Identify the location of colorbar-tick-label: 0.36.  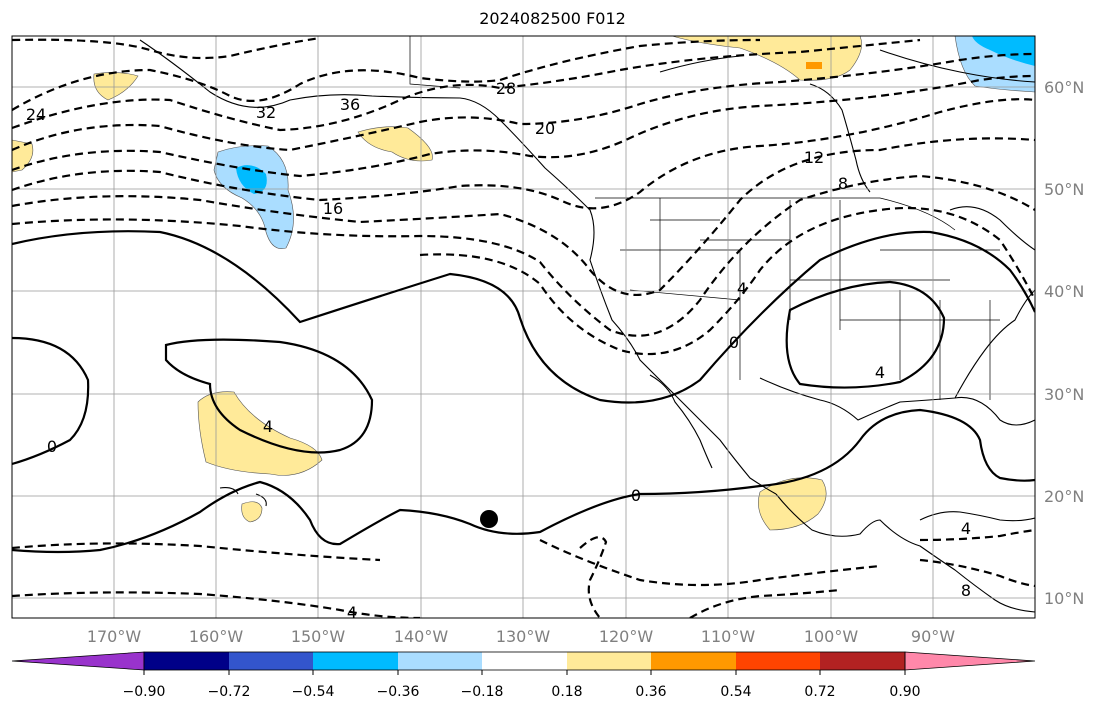
(650, 692).